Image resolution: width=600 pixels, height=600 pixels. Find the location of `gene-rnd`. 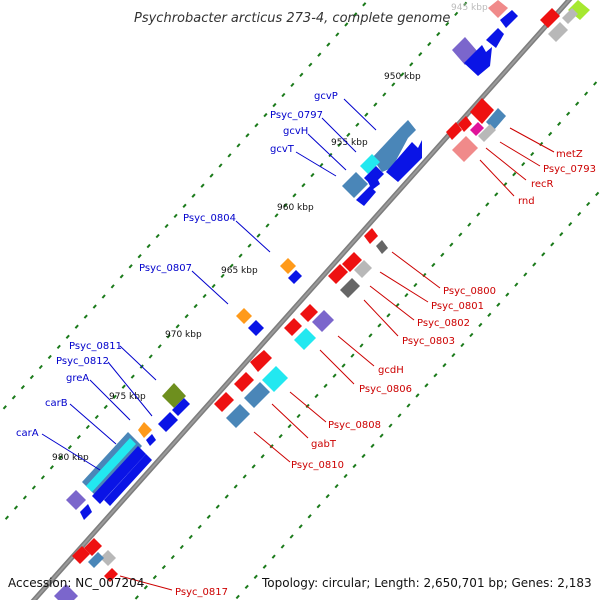

gene-rnd is located at coordinates (465, 149).